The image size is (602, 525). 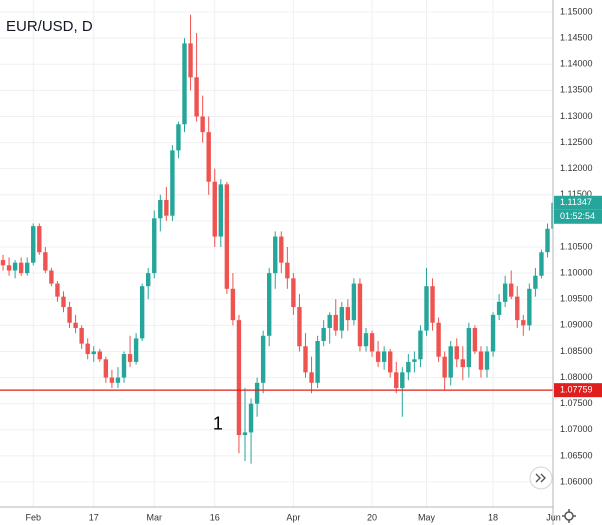 I want to click on y-tick-label: 1.11500, so click(x=576, y=194).